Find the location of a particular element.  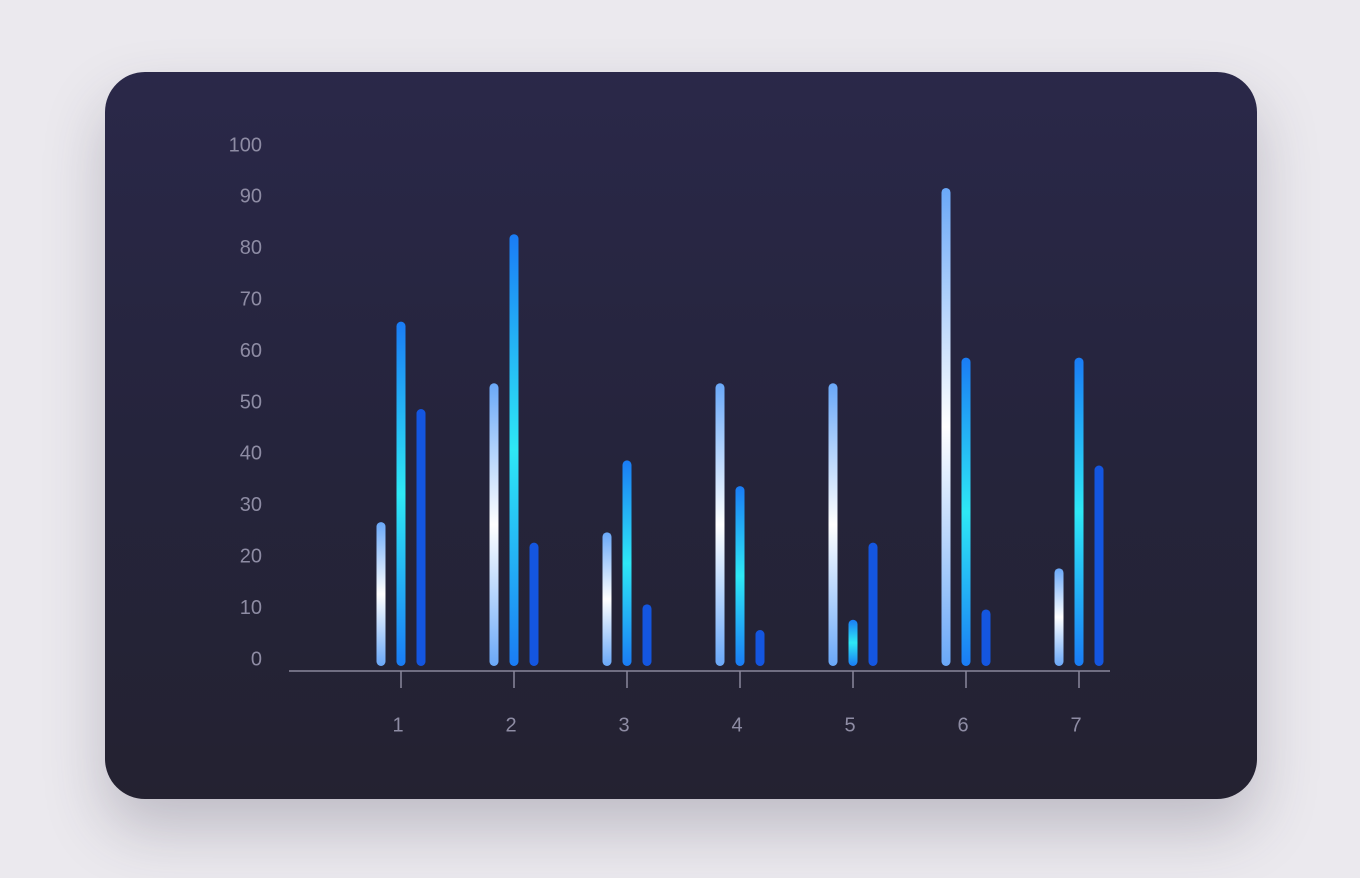

y-tick-label: 80 is located at coordinates (251, 248).